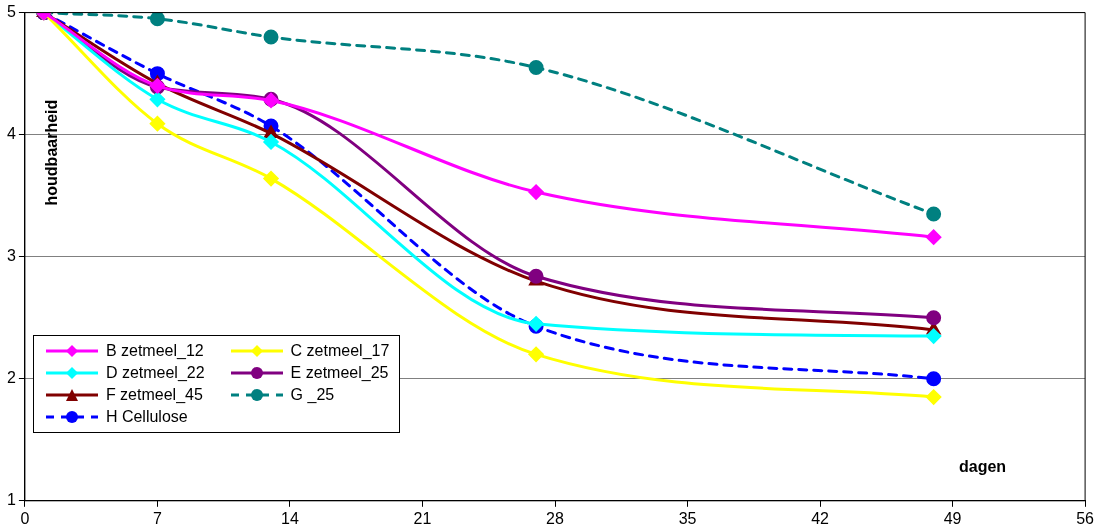  Describe the element at coordinates (52, 152) in the screenshot. I see `y-axis-title: houdbaarheid` at that location.